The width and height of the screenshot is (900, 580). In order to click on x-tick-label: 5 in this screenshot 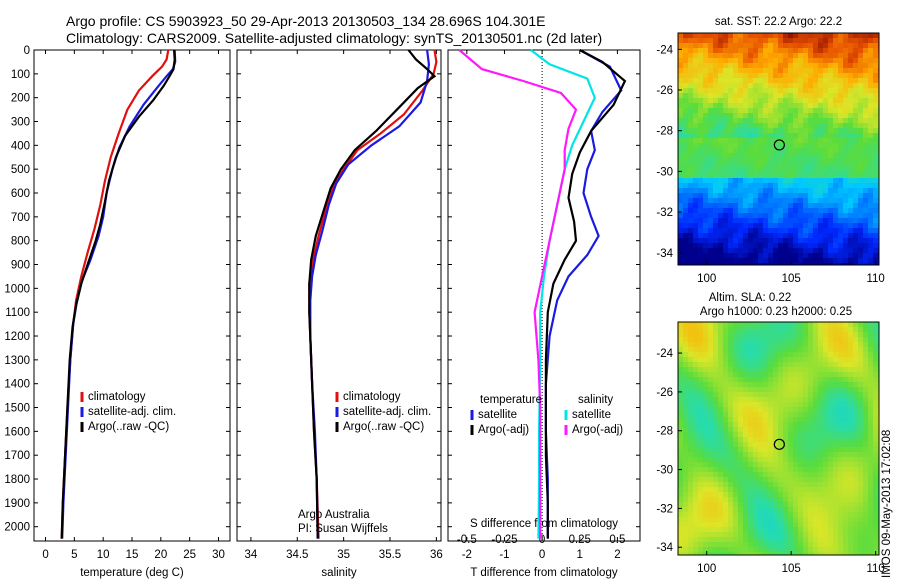, I will do `click(74, 555)`.